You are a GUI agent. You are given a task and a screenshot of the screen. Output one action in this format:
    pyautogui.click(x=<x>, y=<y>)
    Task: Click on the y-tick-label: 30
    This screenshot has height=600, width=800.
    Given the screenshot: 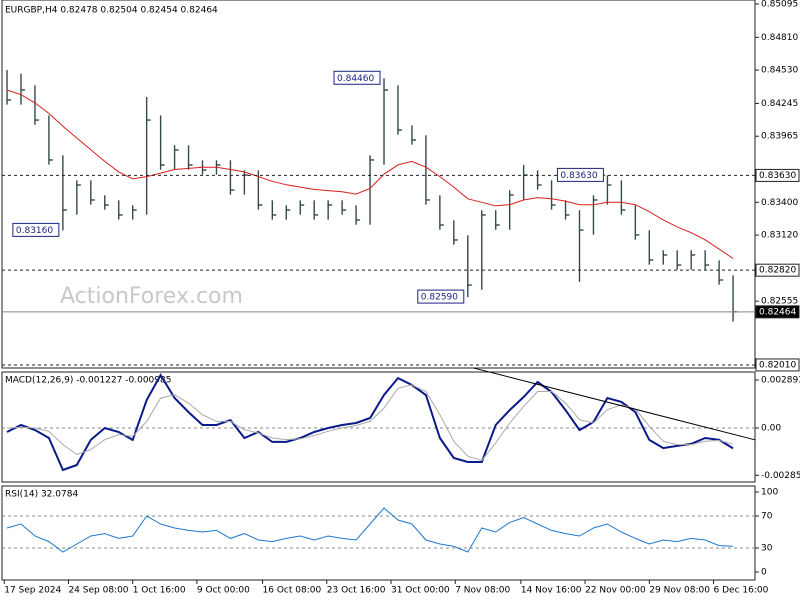 What is the action you would take?
    pyautogui.click(x=767, y=549)
    